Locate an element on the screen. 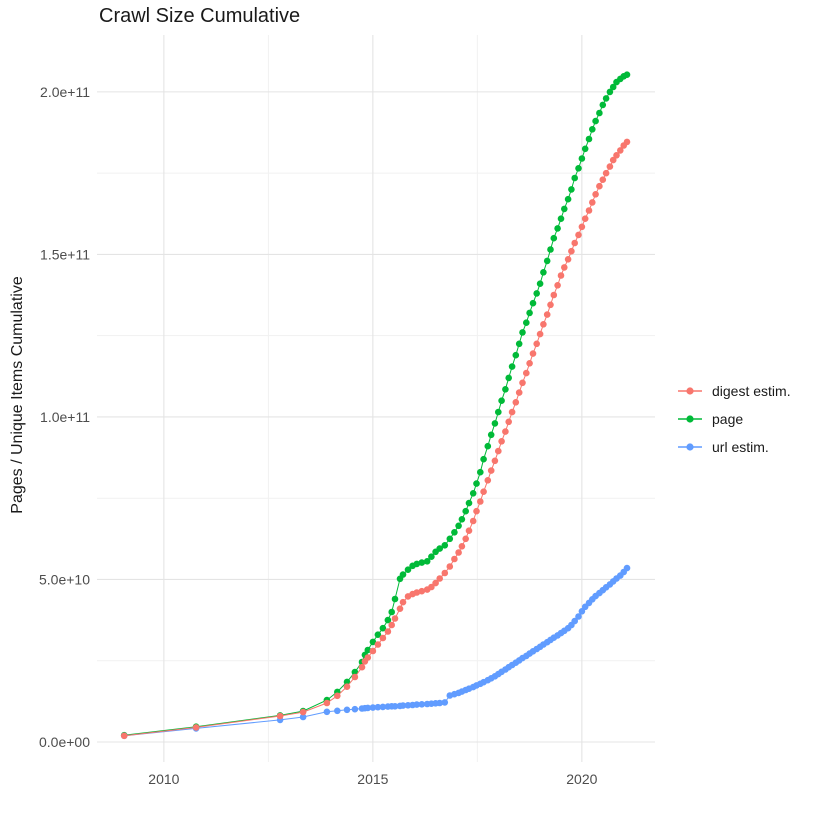 This screenshot has width=826, height=827. legend-label-url-estim: url estim. is located at coordinates (740, 446).